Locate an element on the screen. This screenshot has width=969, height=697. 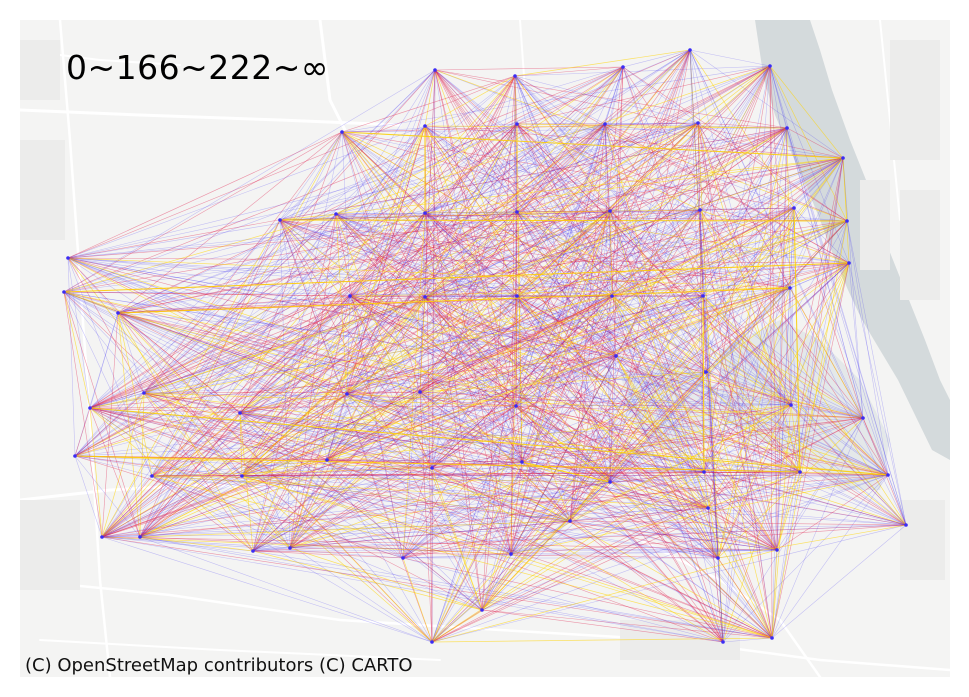
flow-edge-strong is located at coordinates (454, 300).